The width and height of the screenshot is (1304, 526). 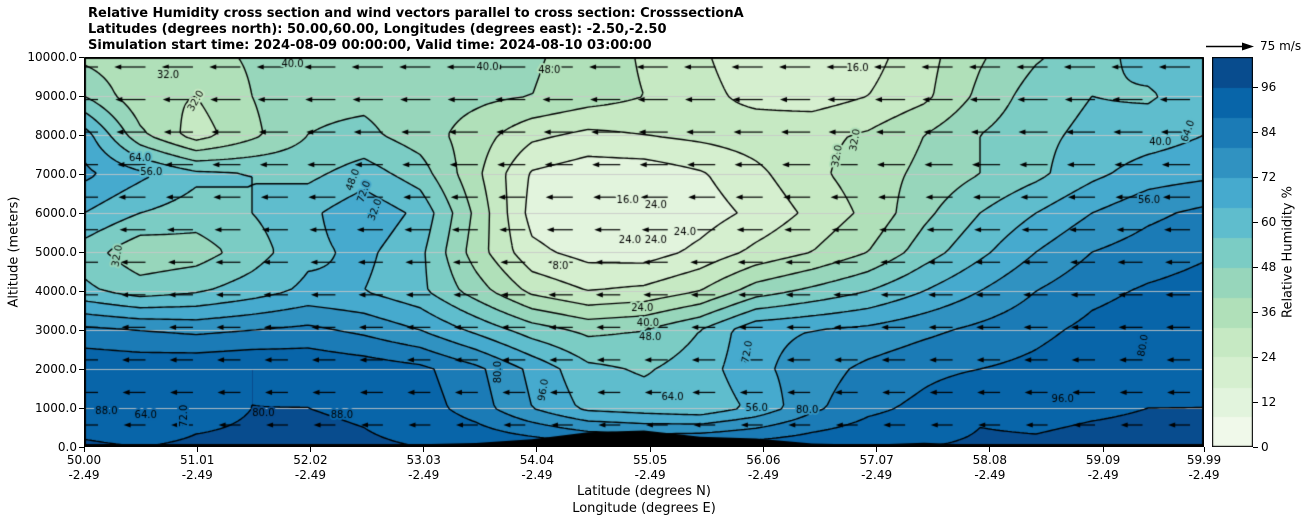 I want to click on y-tick-label: 8000.0, so click(x=56, y=135).